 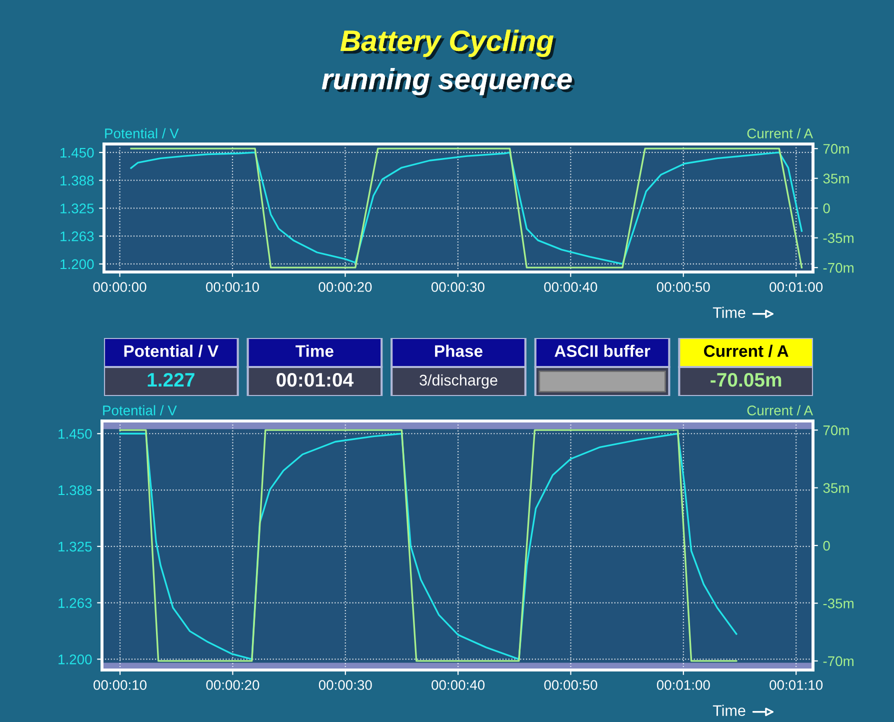 I want to click on category-label: Phase, so click(x=458, y=350).